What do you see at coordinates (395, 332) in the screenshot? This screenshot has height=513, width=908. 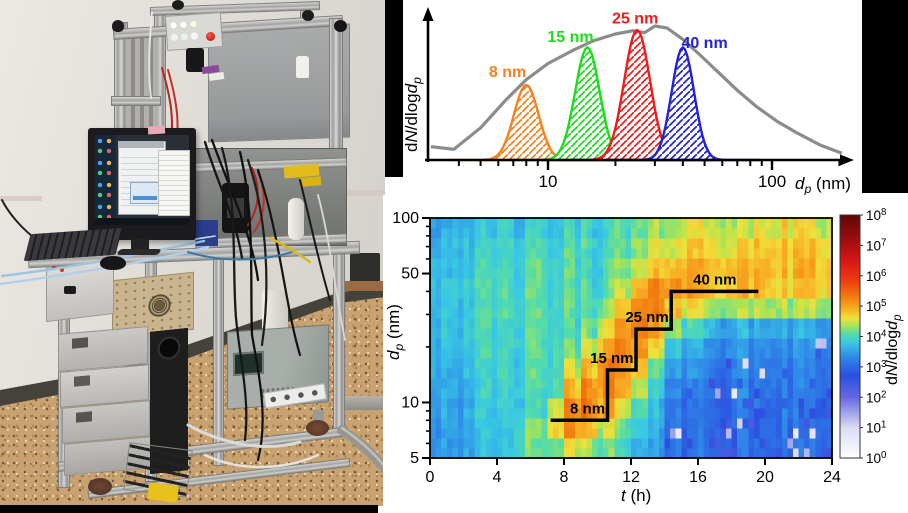 I see `y-axis-label: dp (nm)` at bounding box center [395, 332].